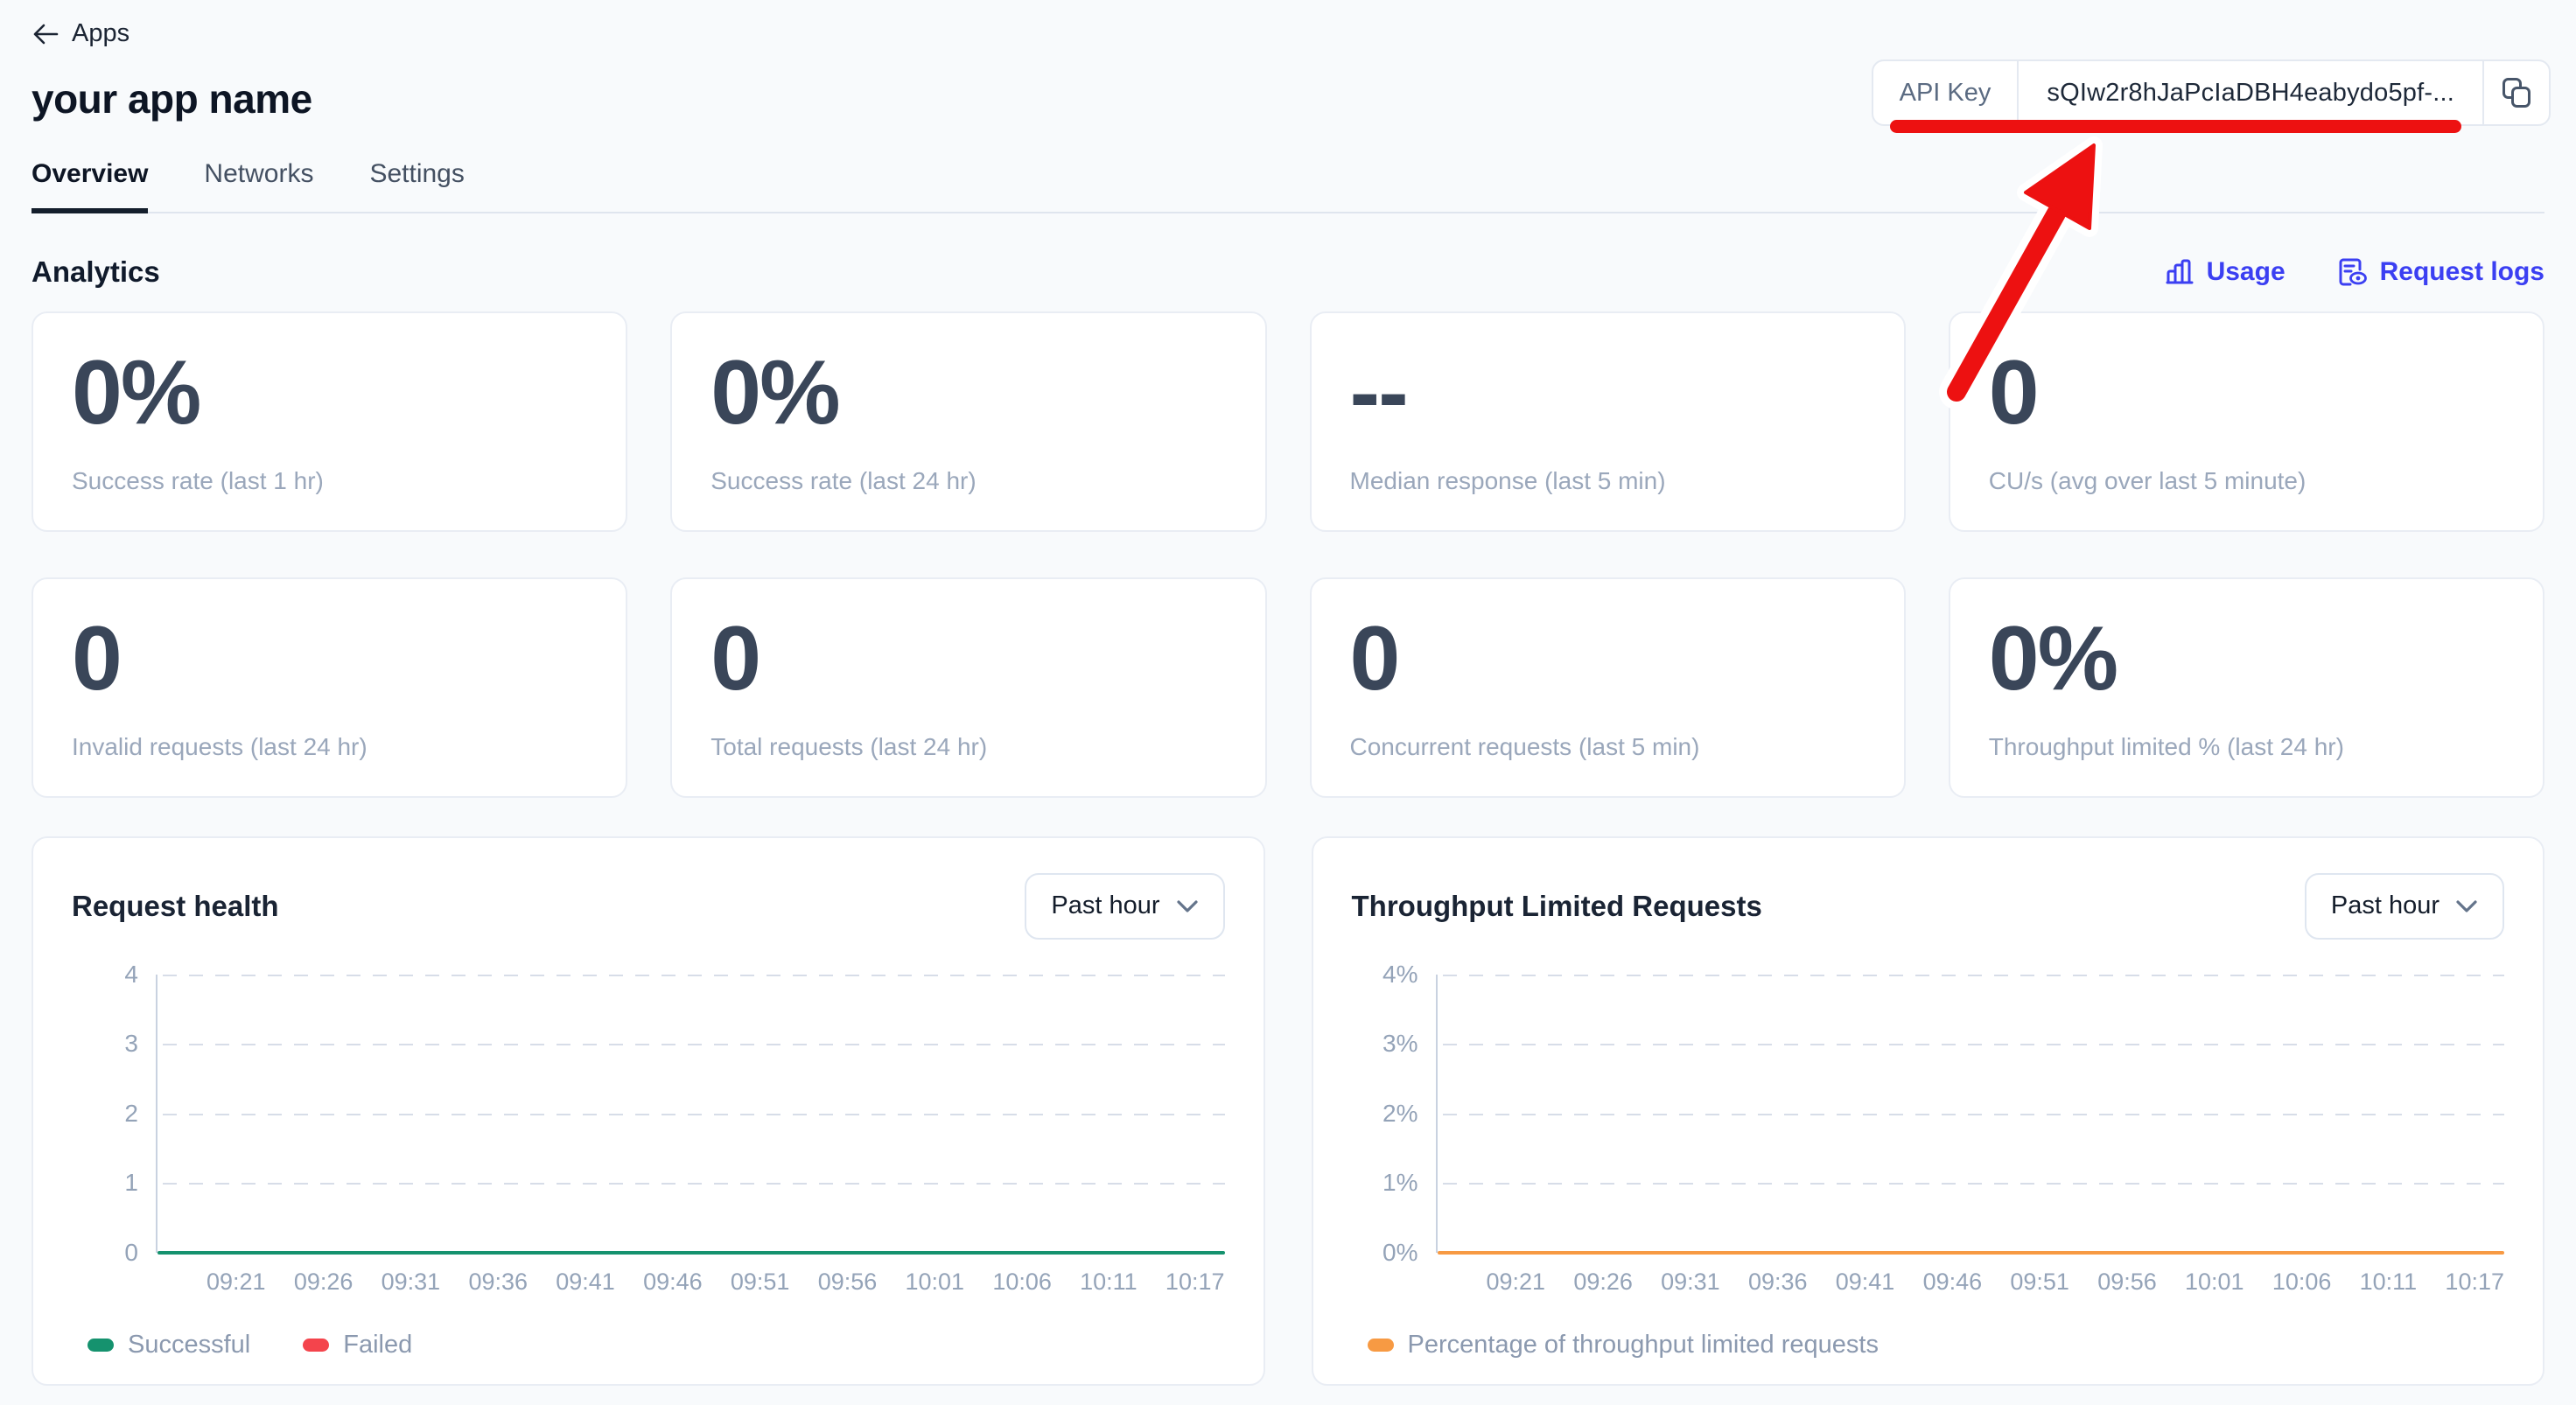 The width and height of the screenshot is (2576, 1405). I want to click on copy-icon, so click(2516, 93).